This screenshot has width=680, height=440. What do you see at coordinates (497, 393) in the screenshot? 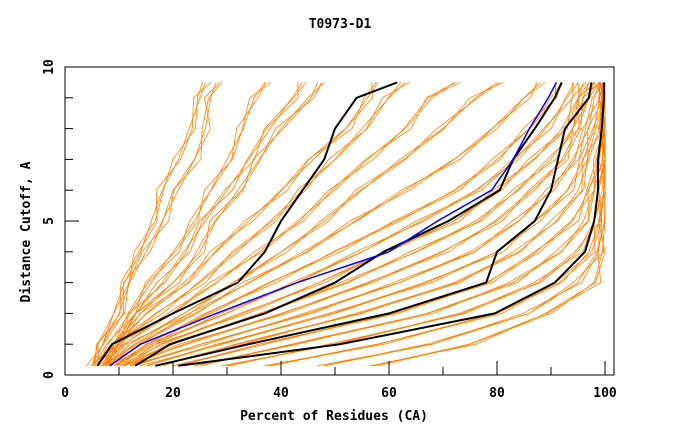
I see `x-tick-label: 80` at bounding box center [497, 393].